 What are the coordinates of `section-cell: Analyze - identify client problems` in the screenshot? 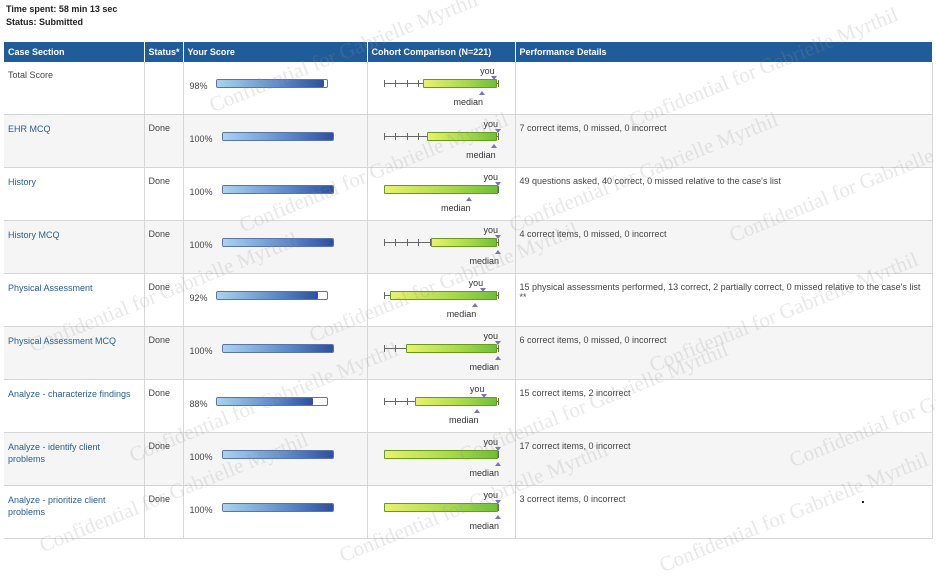 It's located at (74, 459).